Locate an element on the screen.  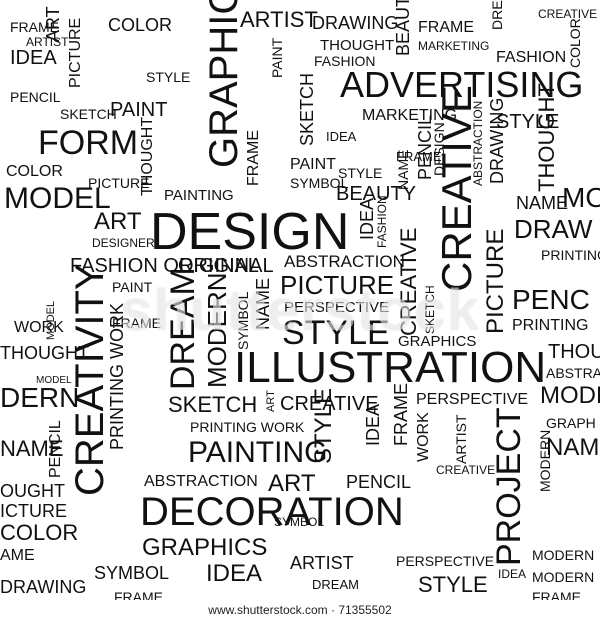
word: THOU is located at coordinates (574, 352).